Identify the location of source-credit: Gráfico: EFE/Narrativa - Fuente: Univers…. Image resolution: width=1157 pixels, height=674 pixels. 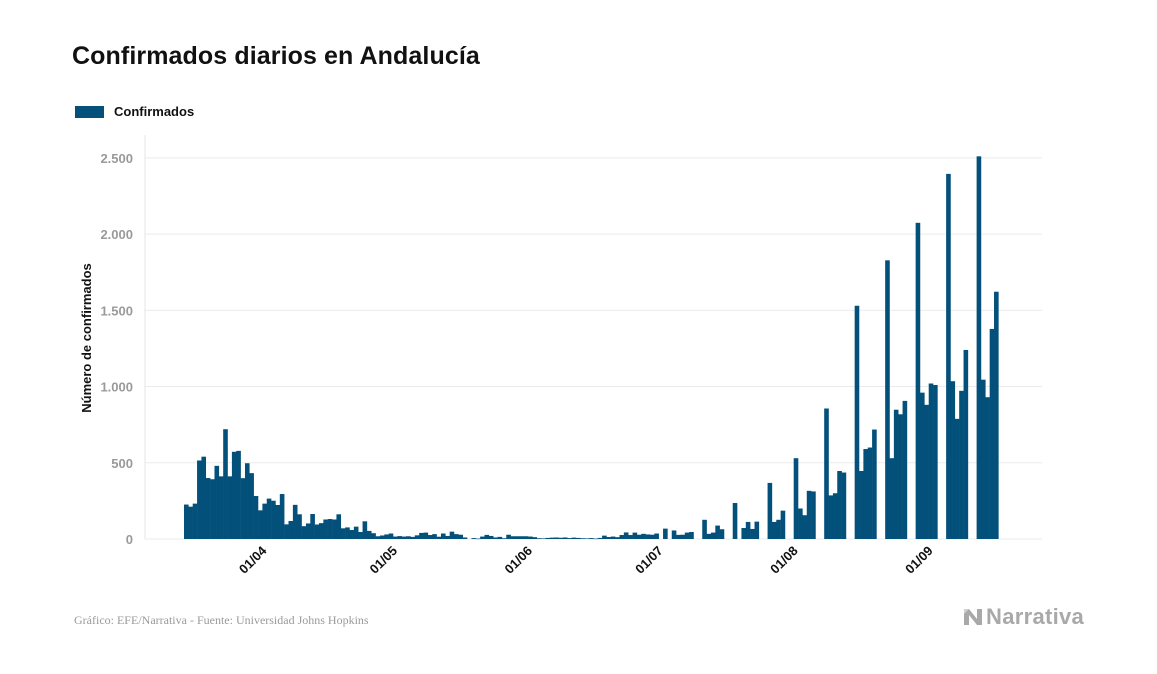
(221, 620).